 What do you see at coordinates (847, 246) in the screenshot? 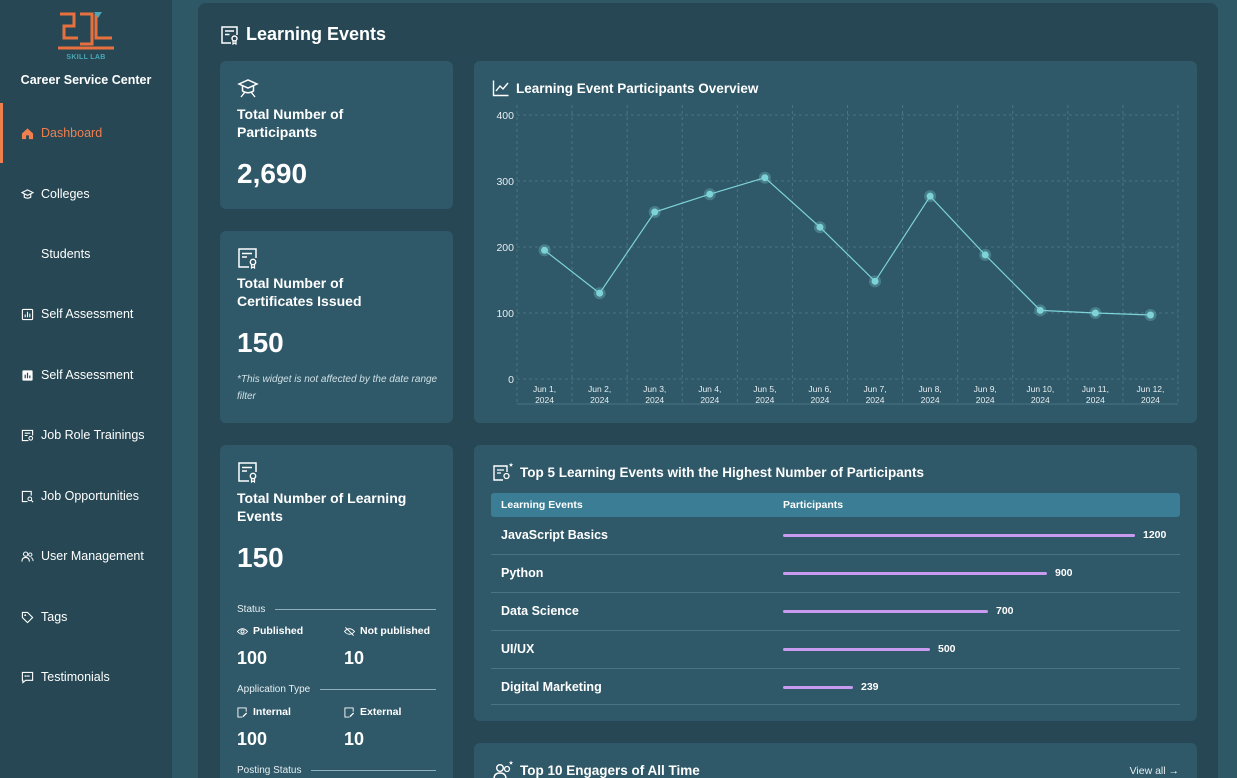
I see `series-line` at bounding box center [847, 246].